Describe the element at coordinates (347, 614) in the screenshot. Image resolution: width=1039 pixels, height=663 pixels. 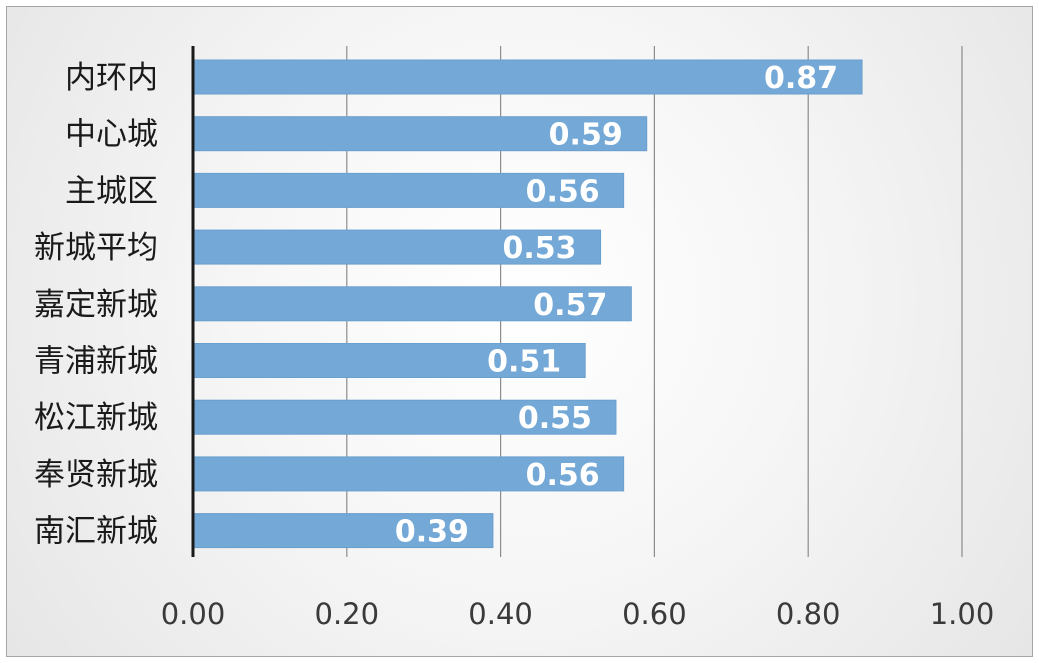
I see `x-tick-label: 0.20` at that location.